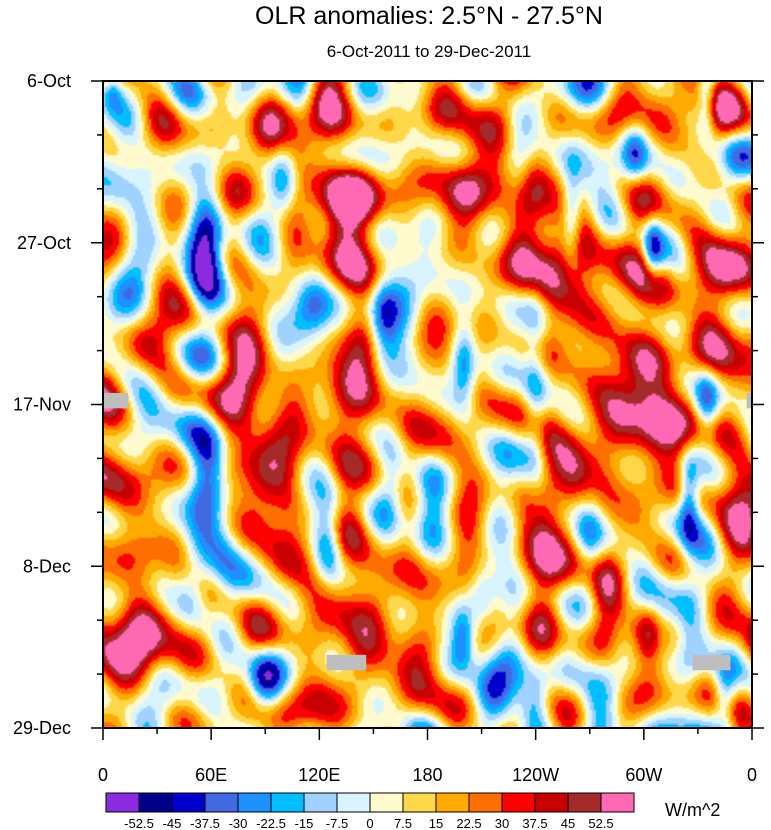  What do you see at coordinates (49, 81) in the screenshot?
I see `y-tick-label: 6-Oct` at bounding box center [49, 81].